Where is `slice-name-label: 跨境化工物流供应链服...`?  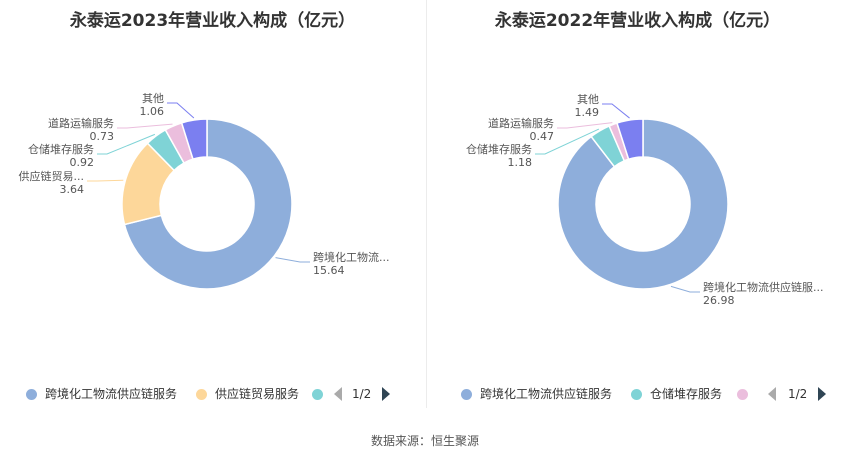
slice-name-label: 跨境化工物流供应链服... is located at coordinates (763, 287).